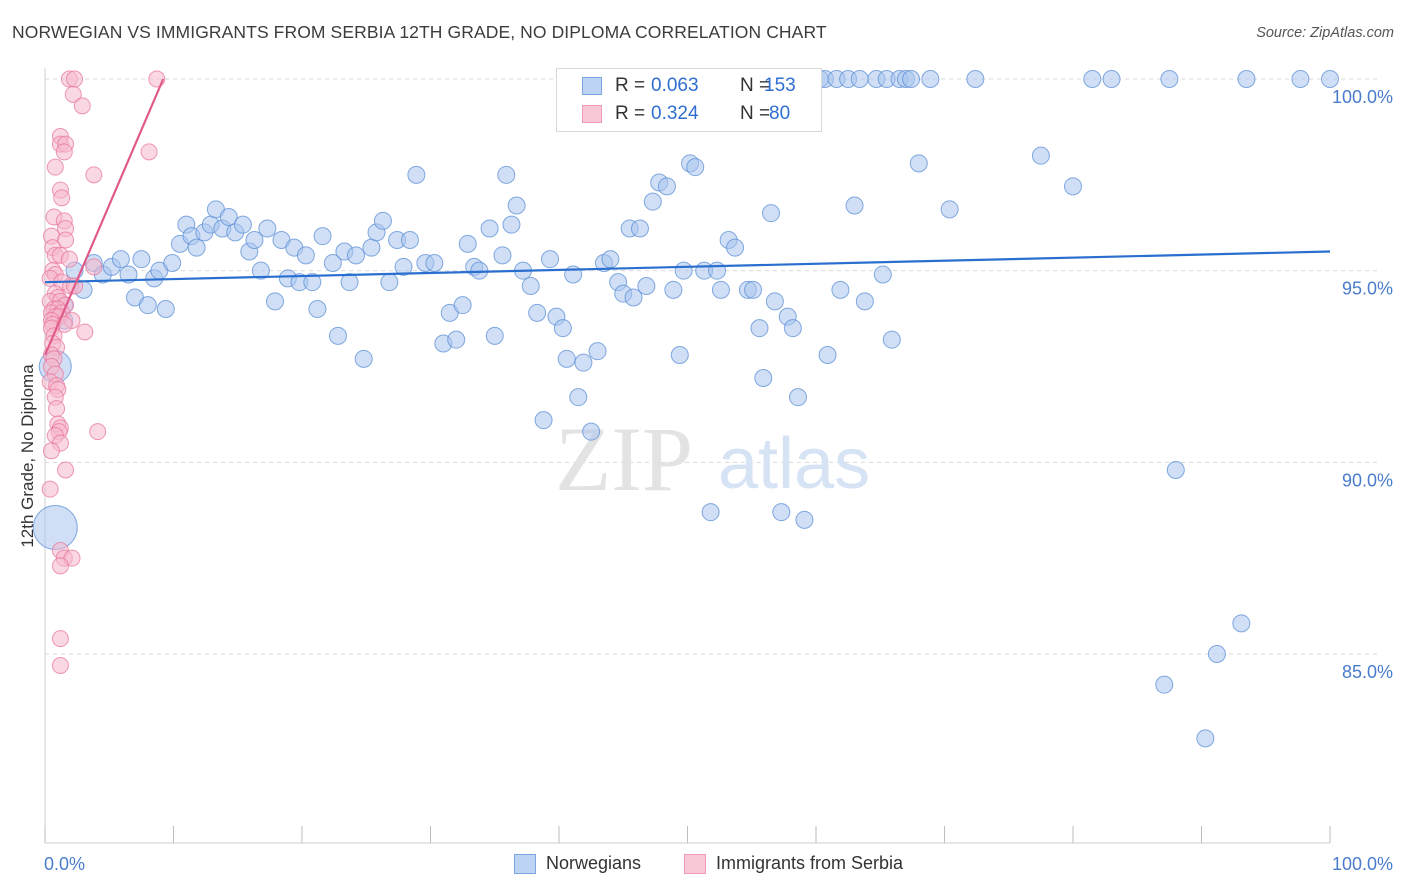  What do you see at coordinates (810, 863) in the screenshot?
I see `bottom-legend-label: Immigrants from Serbia` at bounding box center [810, 863].